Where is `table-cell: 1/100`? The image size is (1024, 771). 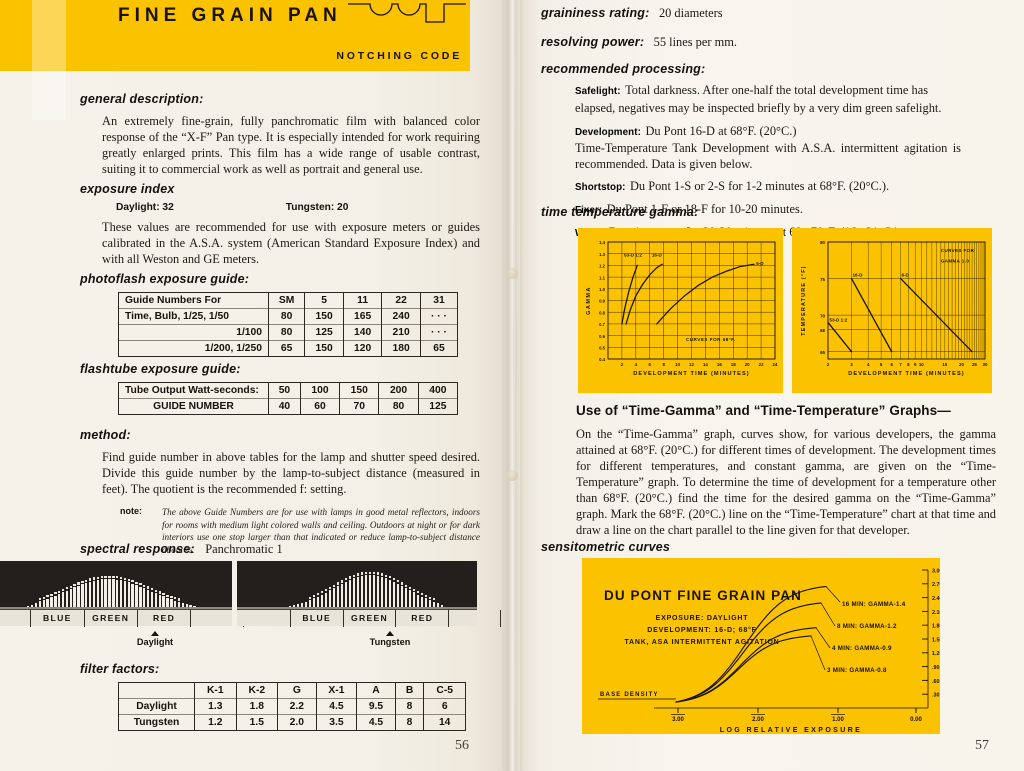 table-cell: 1/100 is located at coordinates (193, 332).